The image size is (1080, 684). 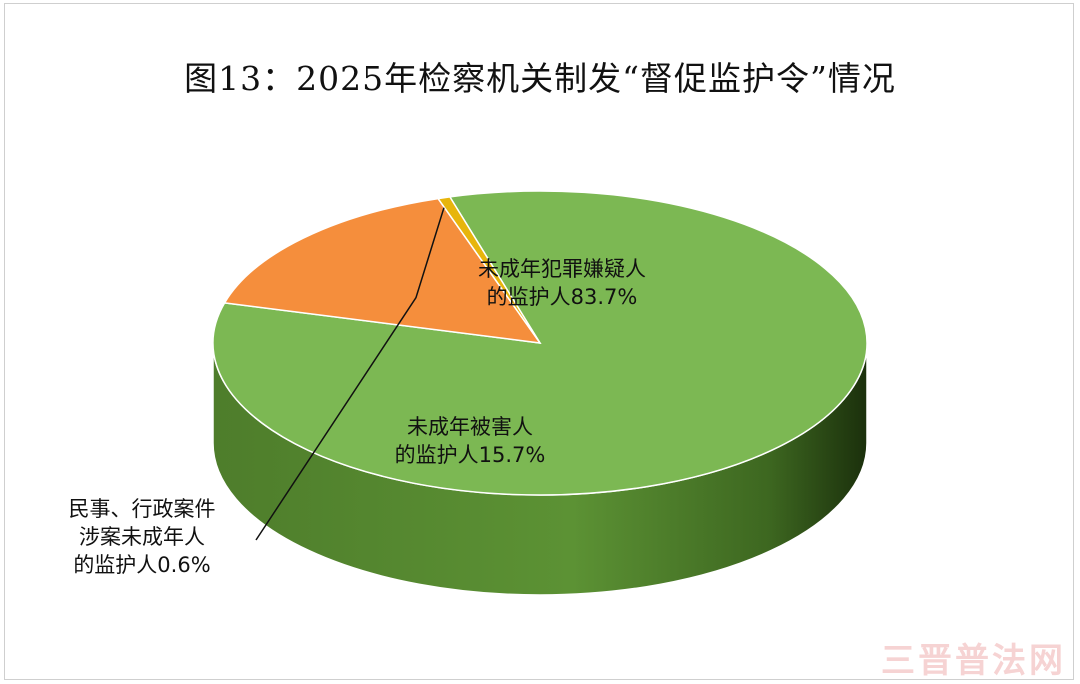 I want to click on slice-label: 民事、行政案件涉案未成年人的监护人0.6%, so click(x=142, y=537).